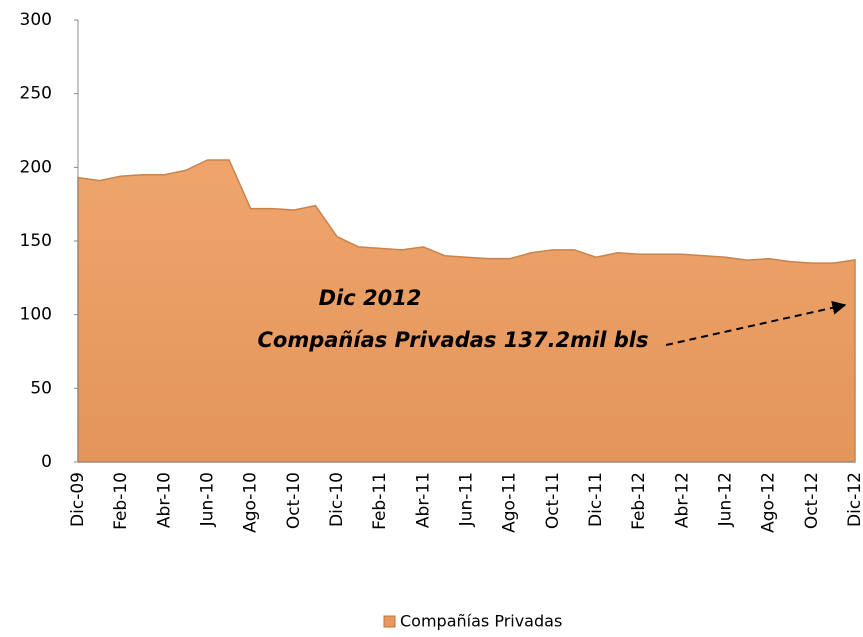 The height and width of the screenshot is (637, 863). I want to click on x-tick-label: Oct-10, so click(294, 500).